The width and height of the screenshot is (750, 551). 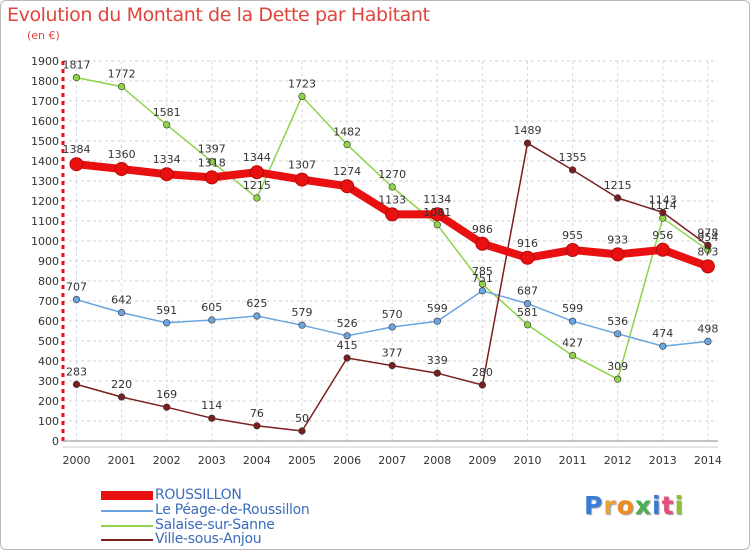 I want to click on data-label: 415, so click(x=347, y=345).